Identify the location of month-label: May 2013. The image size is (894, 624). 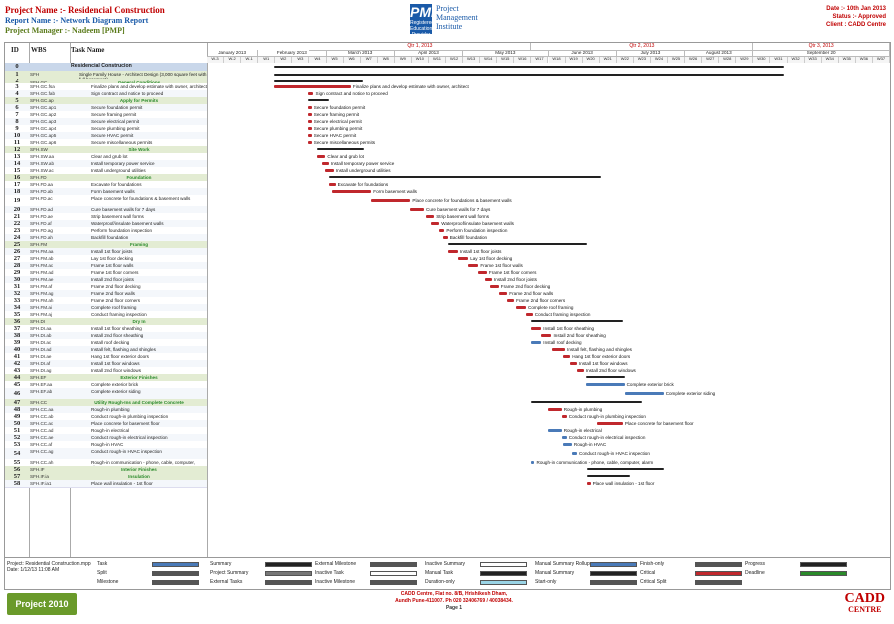
(506, 53).